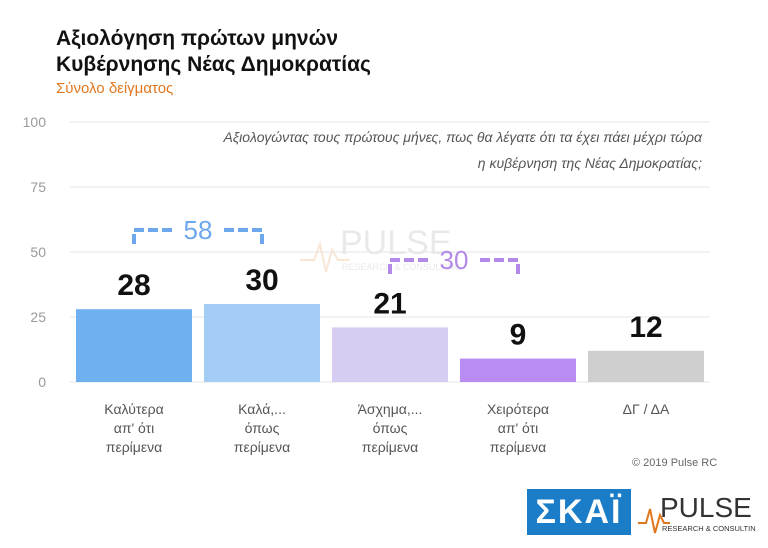  Describe the element at coordinates (518, 335) in the screenshot. I see `data-label: 9` at that location.